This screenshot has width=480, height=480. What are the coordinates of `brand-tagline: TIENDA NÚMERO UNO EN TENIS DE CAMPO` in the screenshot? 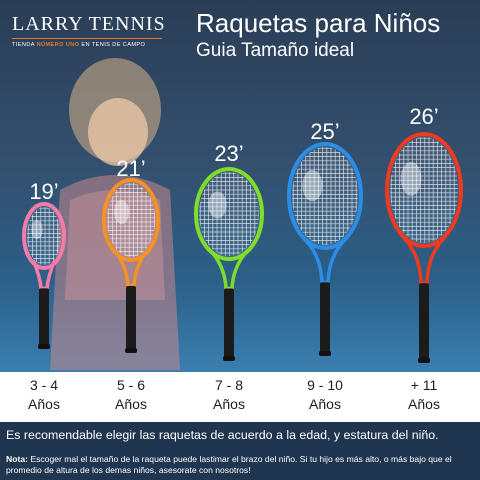 It's located at (92, 45).